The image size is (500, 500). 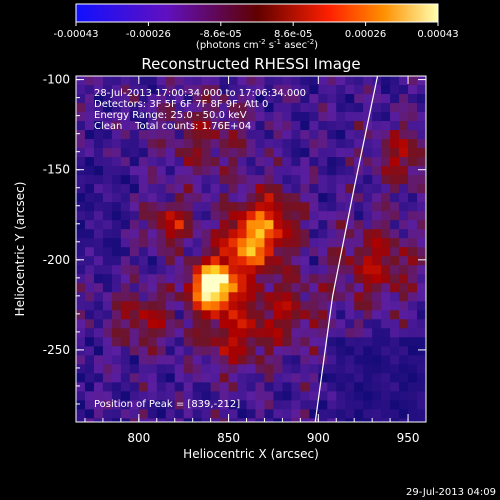 I want to click on solar-limb-curve, so click(x=346, y=249).